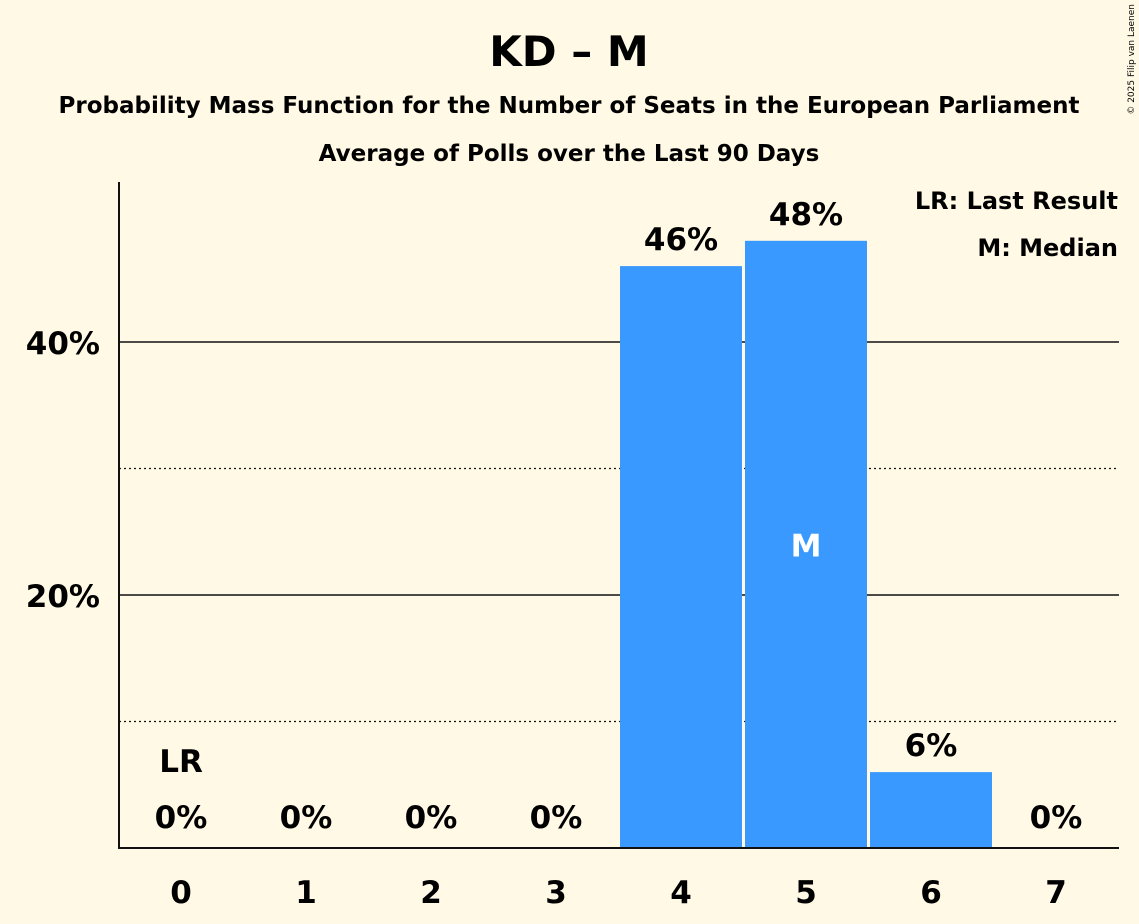 This screenshot has width=1139, height=924. What do you see at coordinates (806, 215) in the screenshot?
I see `value-label-5: 48%` at bounding box center [806, 215].